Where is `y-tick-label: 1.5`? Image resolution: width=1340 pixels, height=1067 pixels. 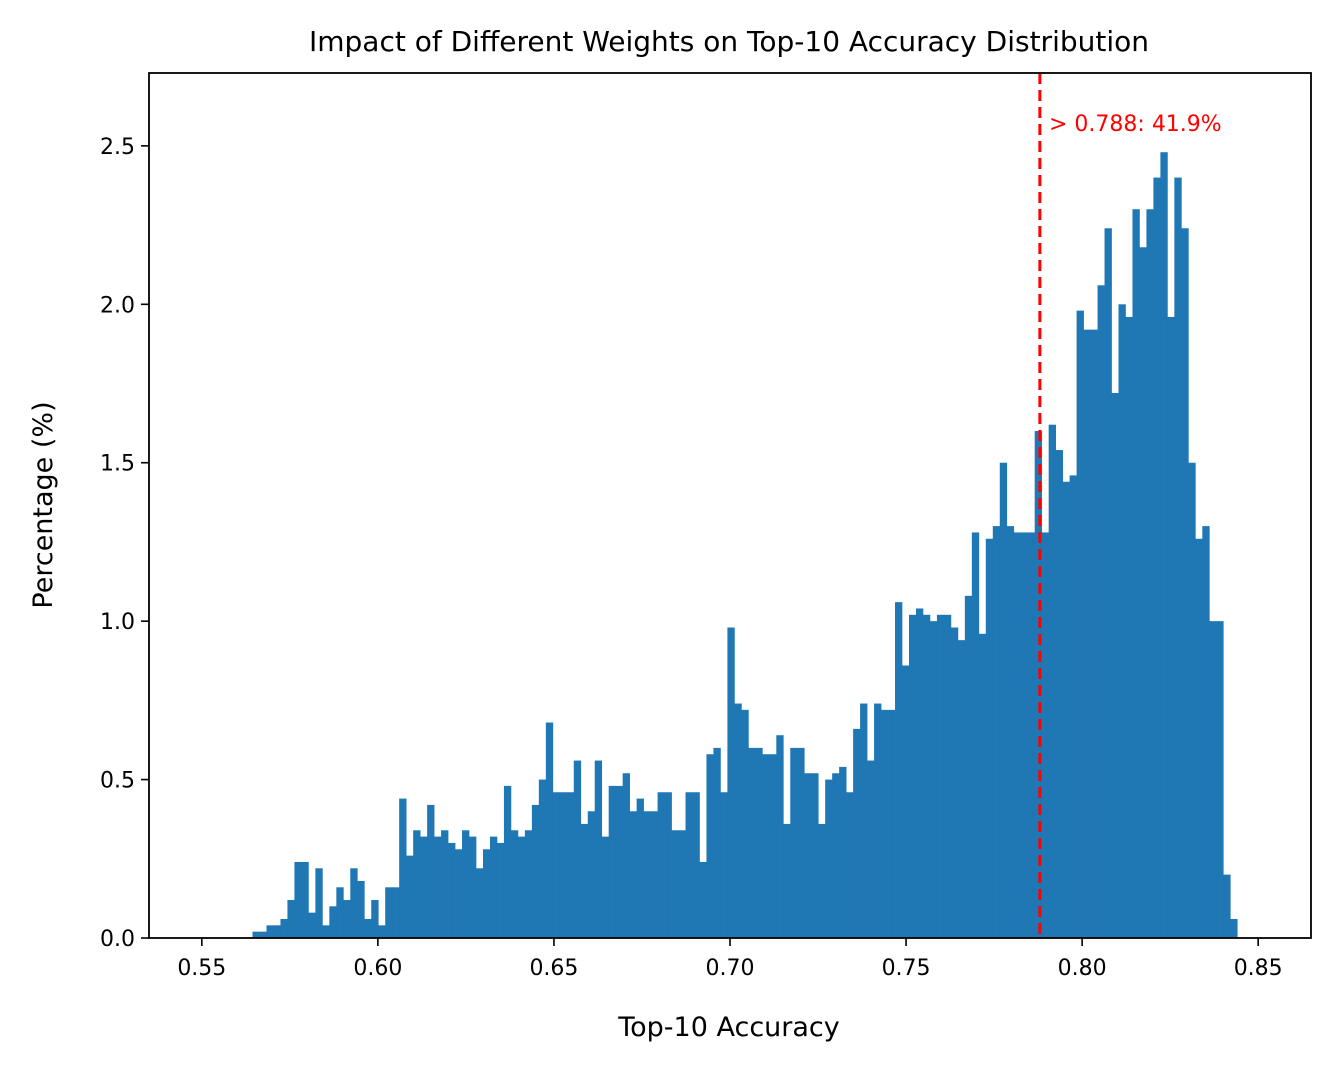
y-tick-label: 1.5 is located at coordinates (117, 464).